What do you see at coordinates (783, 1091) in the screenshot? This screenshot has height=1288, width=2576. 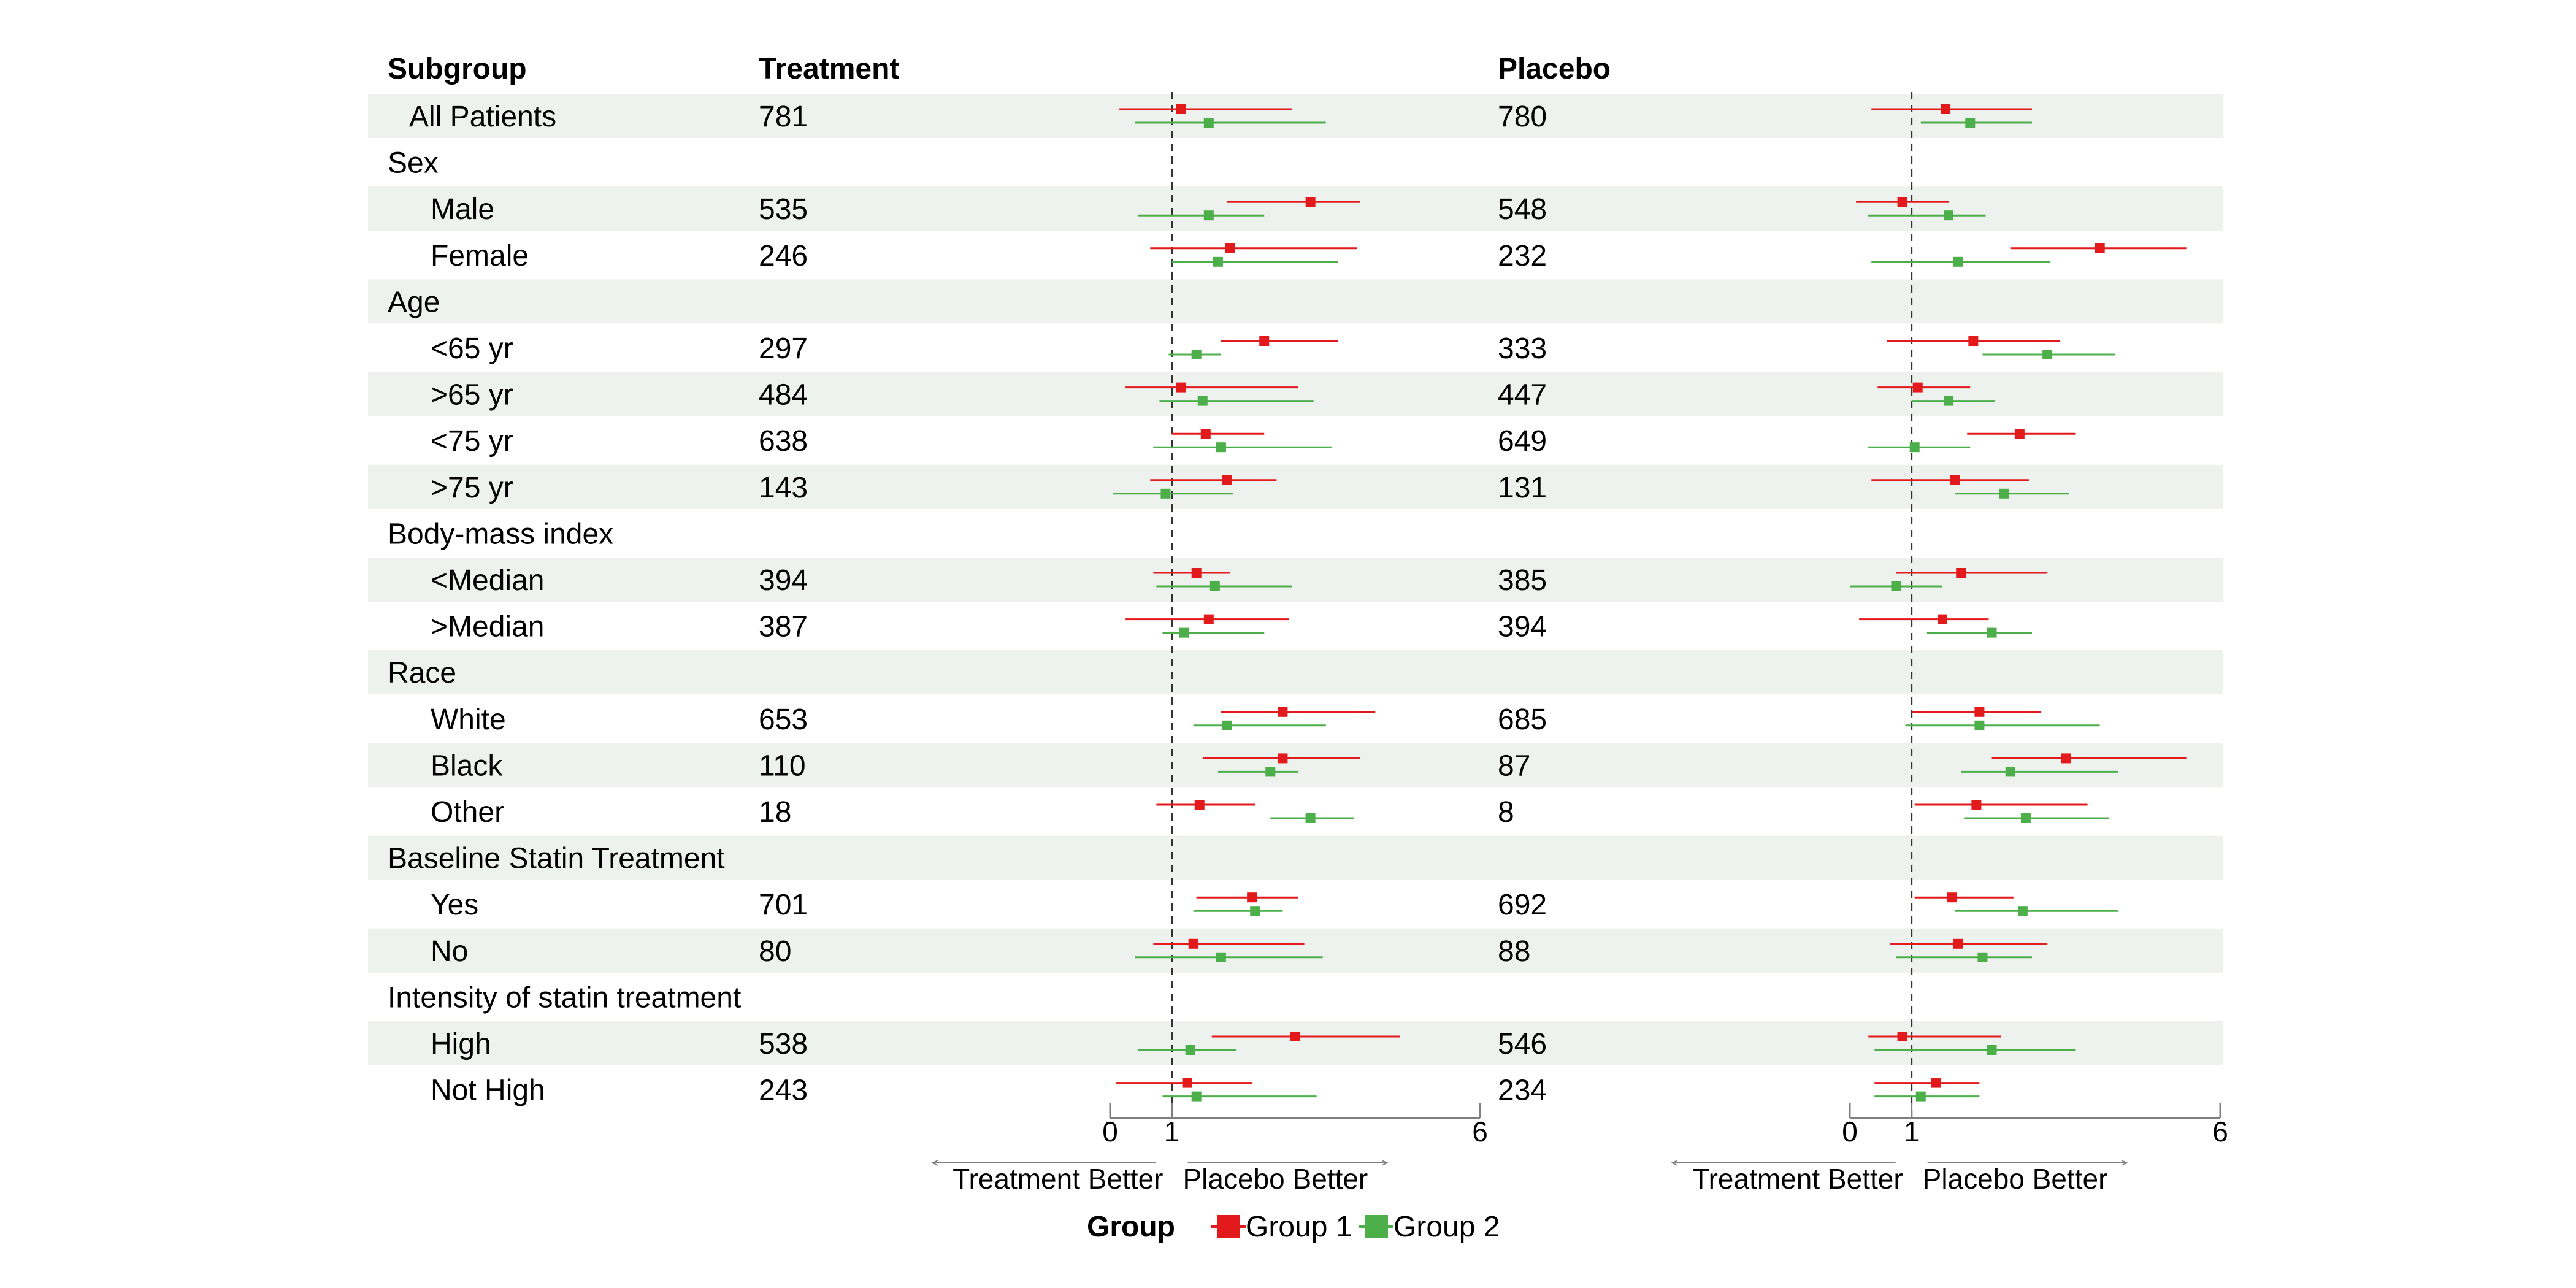 I see `treatment-n: 243` at bounding box center [783, 1091].